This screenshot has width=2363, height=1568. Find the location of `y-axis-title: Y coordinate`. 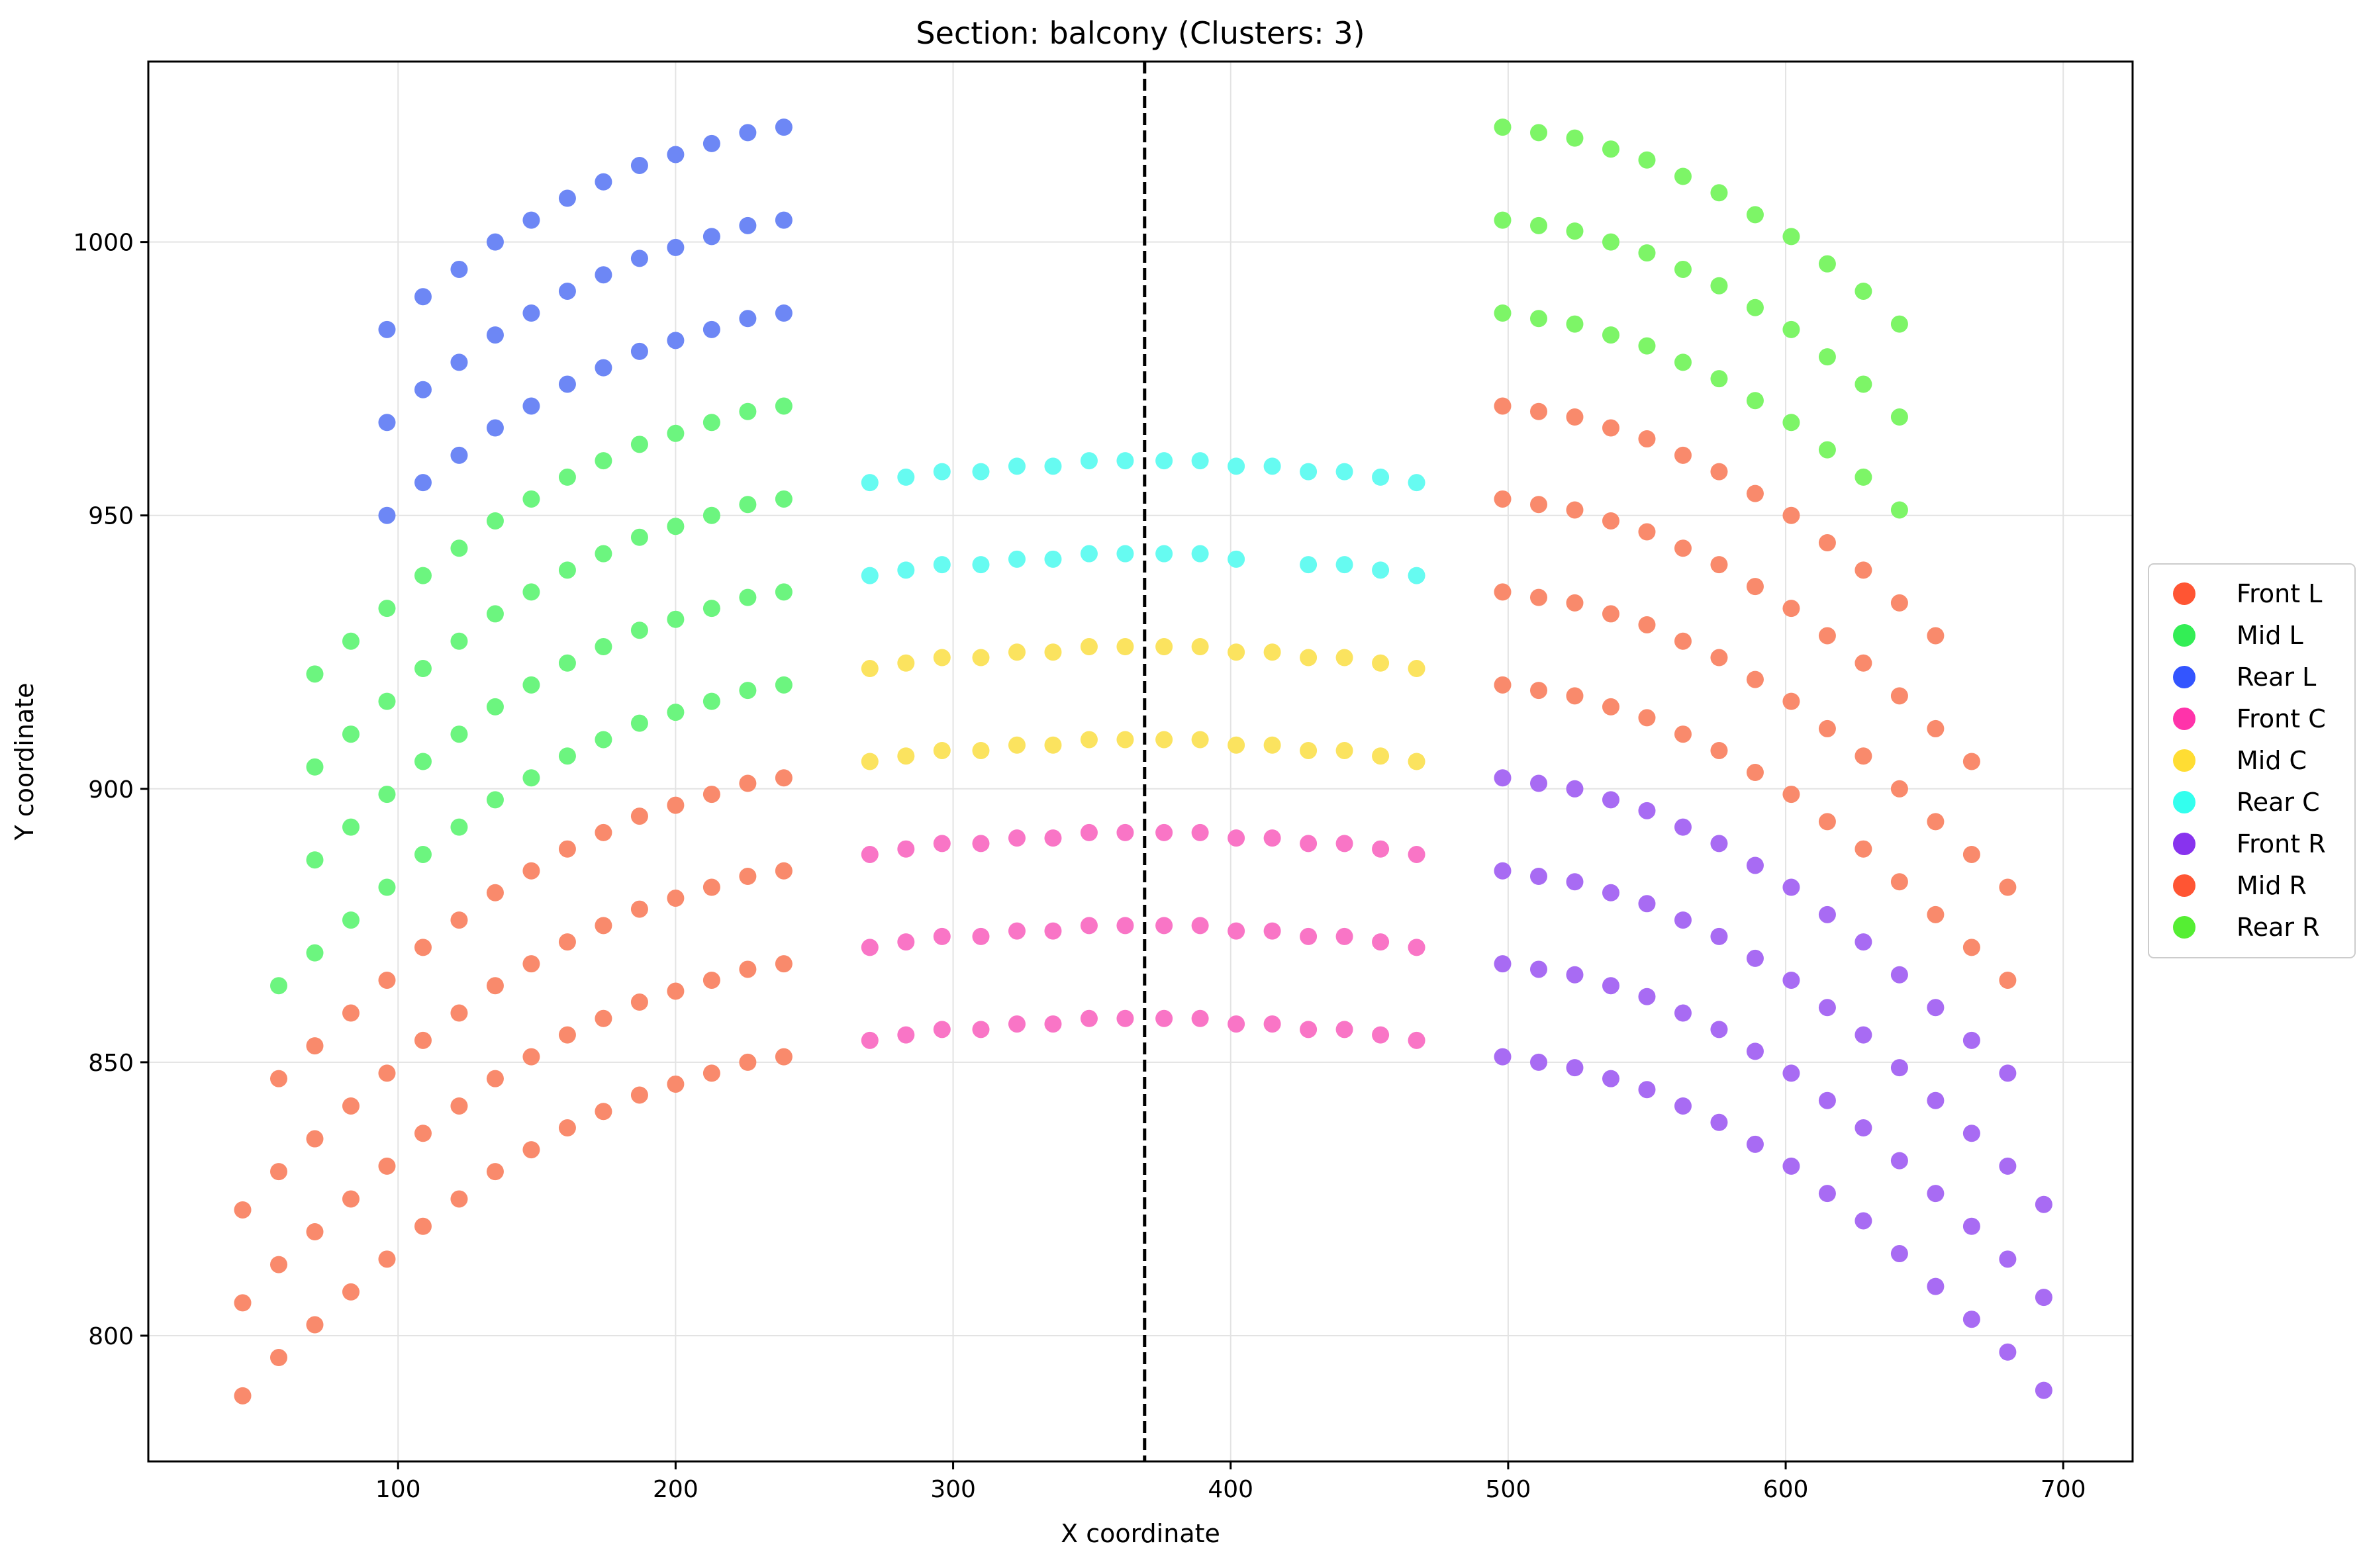

y-axis-title: Y coordinate is located at coordinates (25, 762).